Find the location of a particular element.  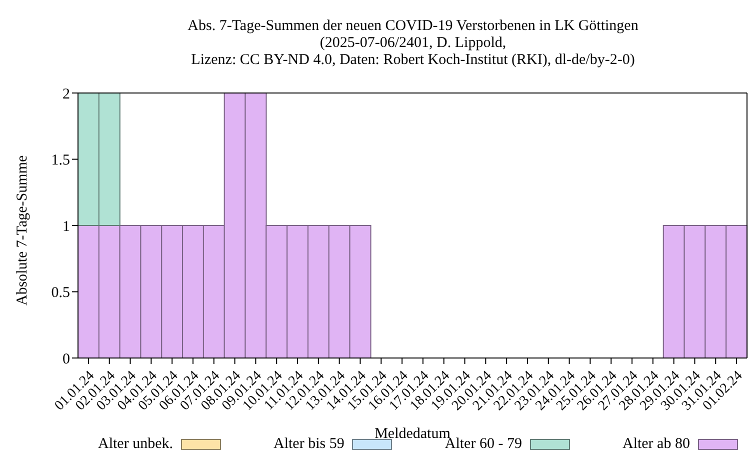

y-tick-label: 1 is located at coordinates (66, 226).